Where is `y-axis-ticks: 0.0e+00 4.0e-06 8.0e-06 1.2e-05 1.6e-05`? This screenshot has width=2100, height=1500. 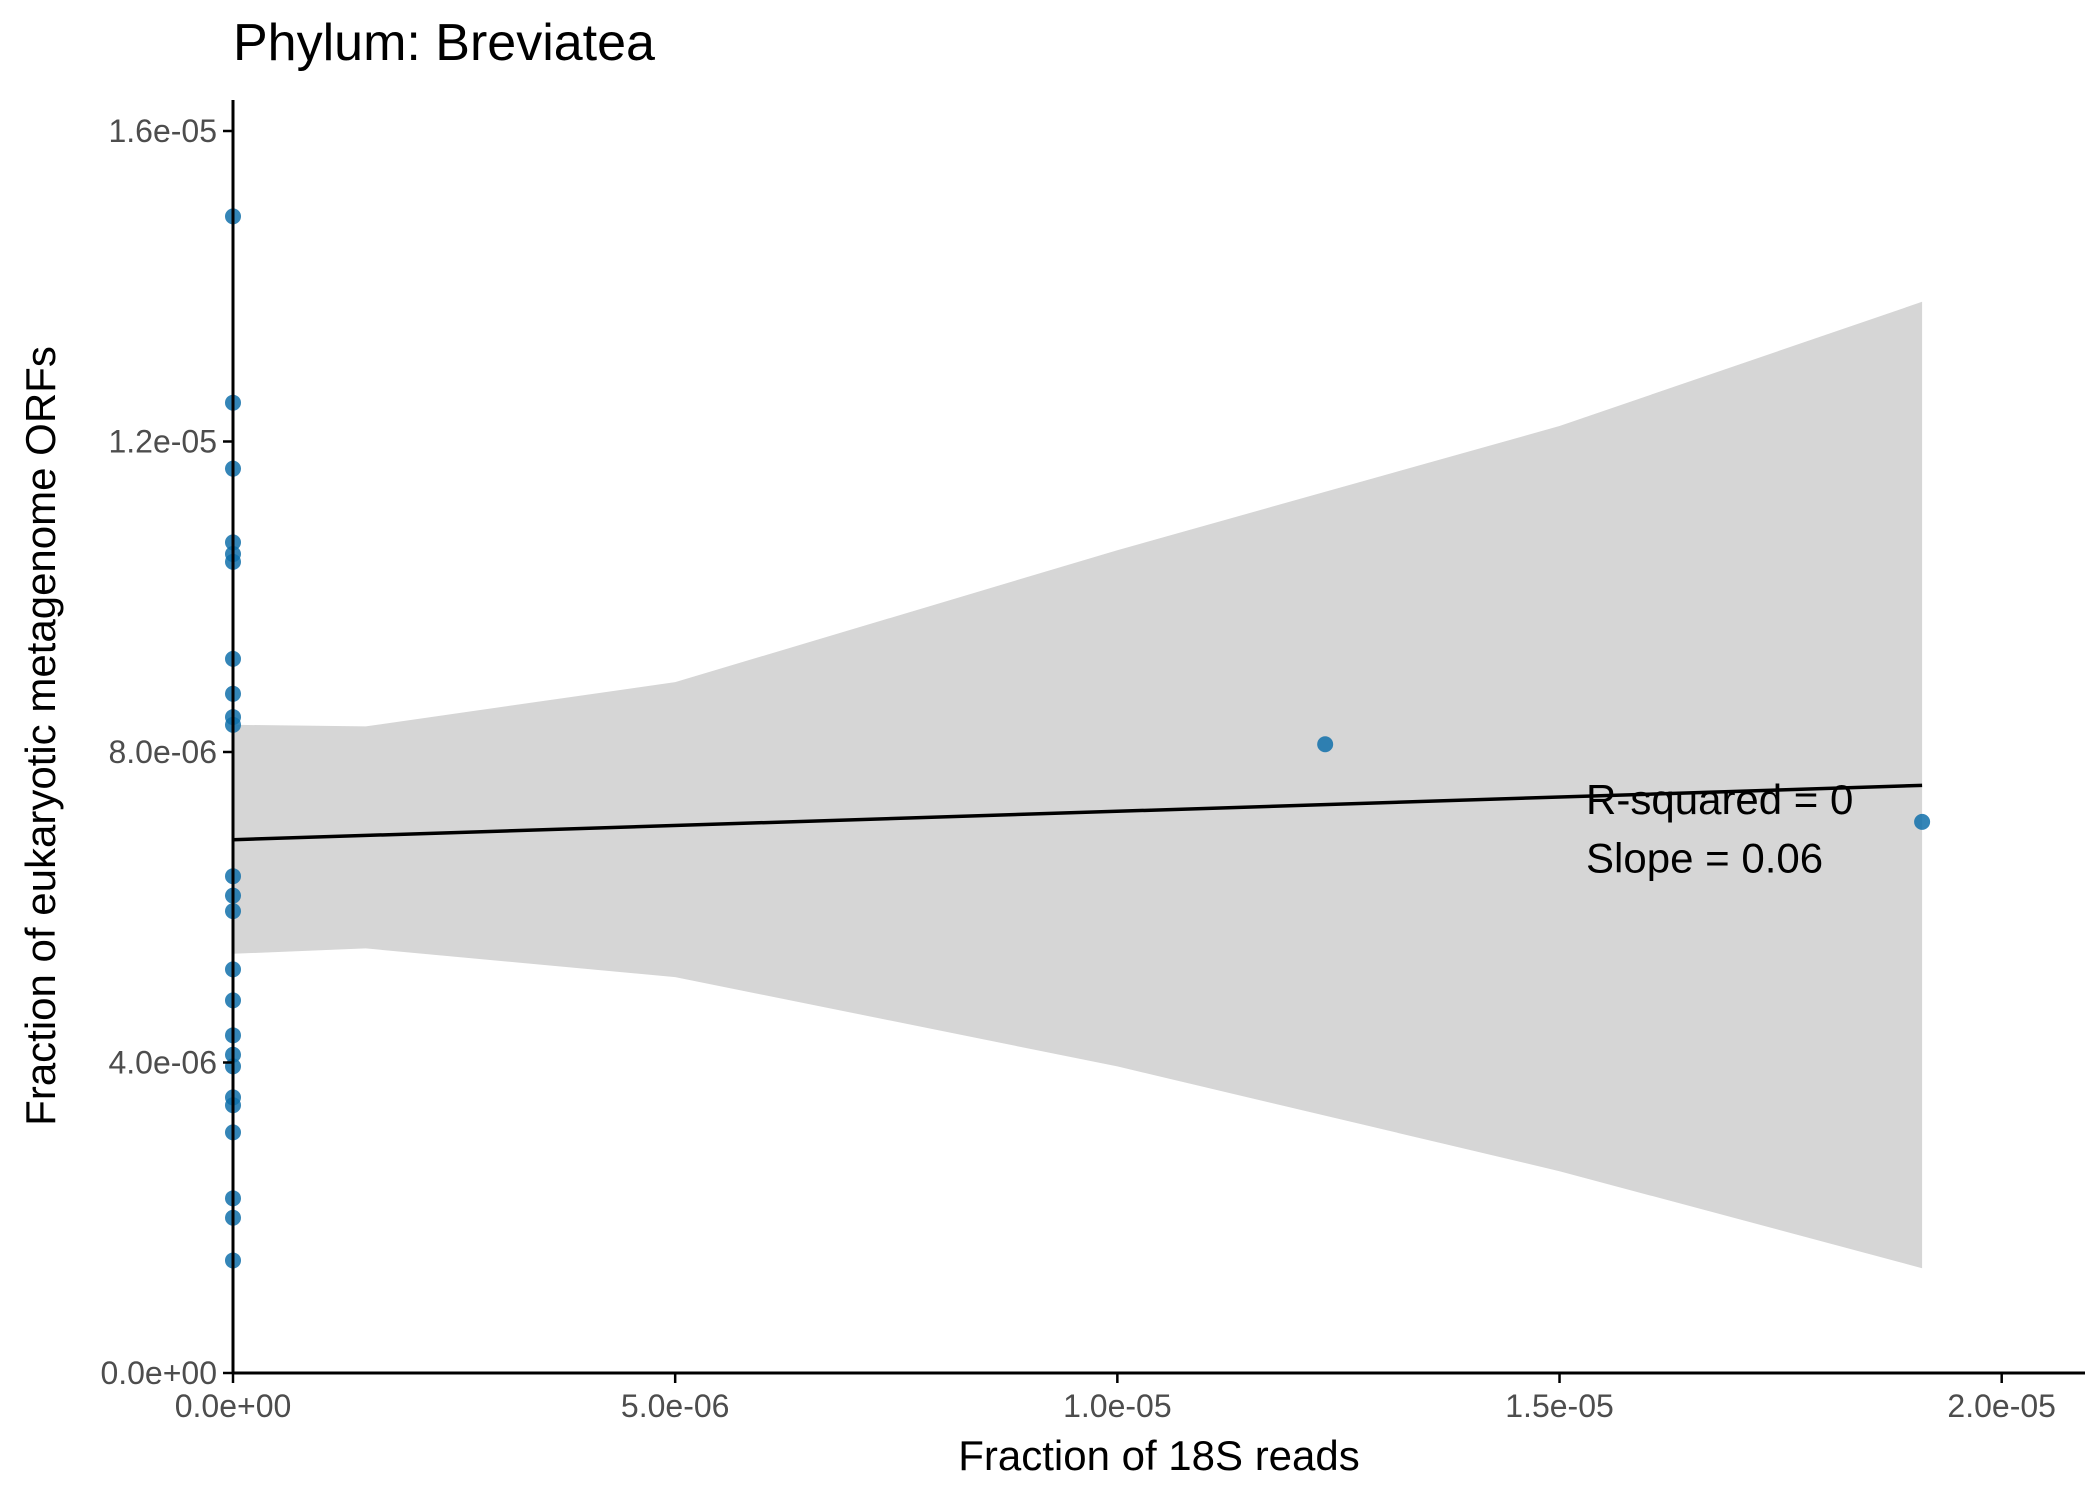 y-axis-ticks: 0.0e+00 4.0e-06 8.0e-06 1.2e-05 1.6e-05 is located at coordinates (166, 752).